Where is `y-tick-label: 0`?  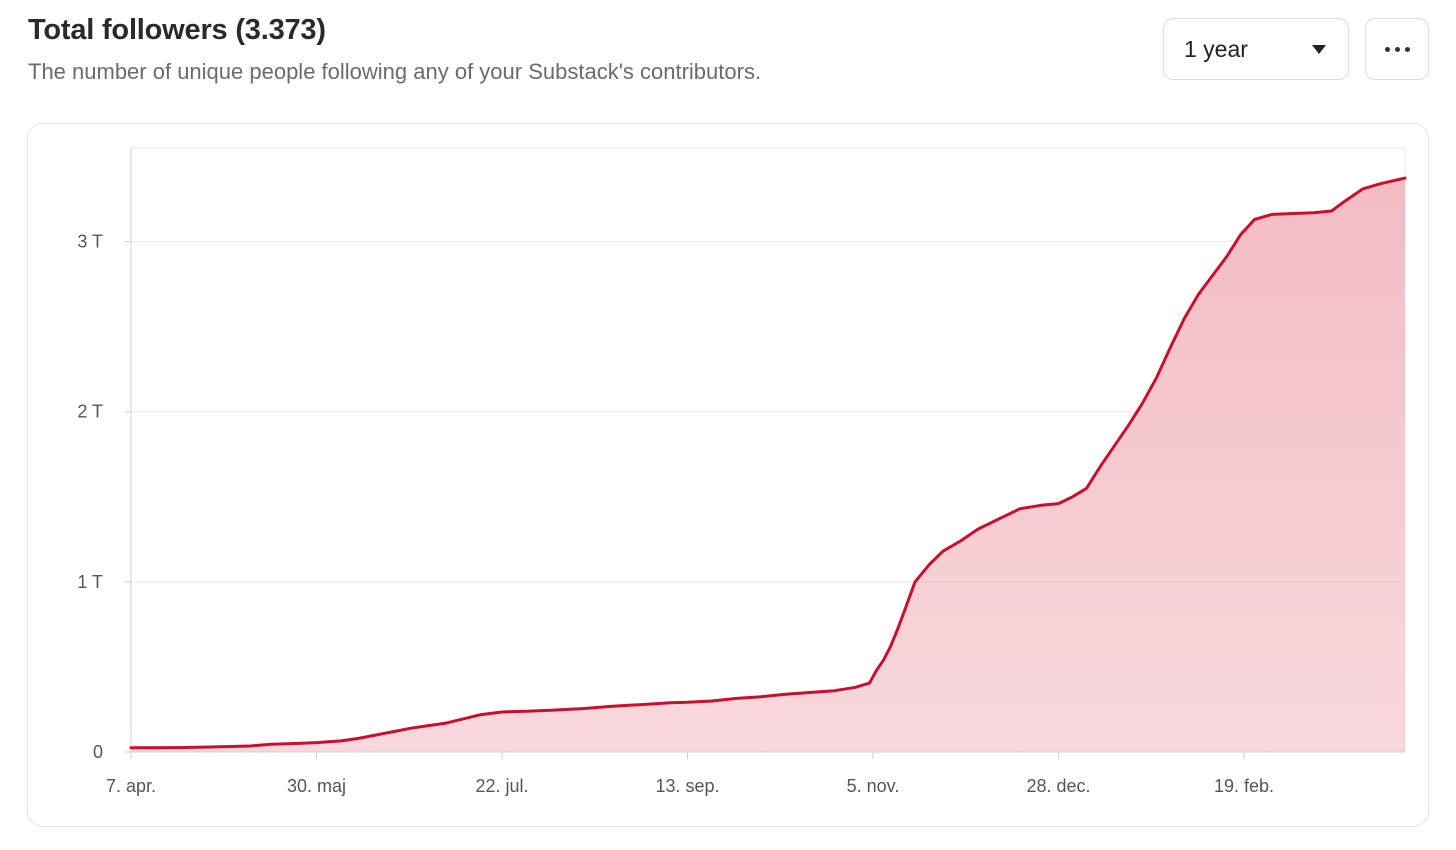 y-tick-label: 0 is located at coordinates (98, 752).